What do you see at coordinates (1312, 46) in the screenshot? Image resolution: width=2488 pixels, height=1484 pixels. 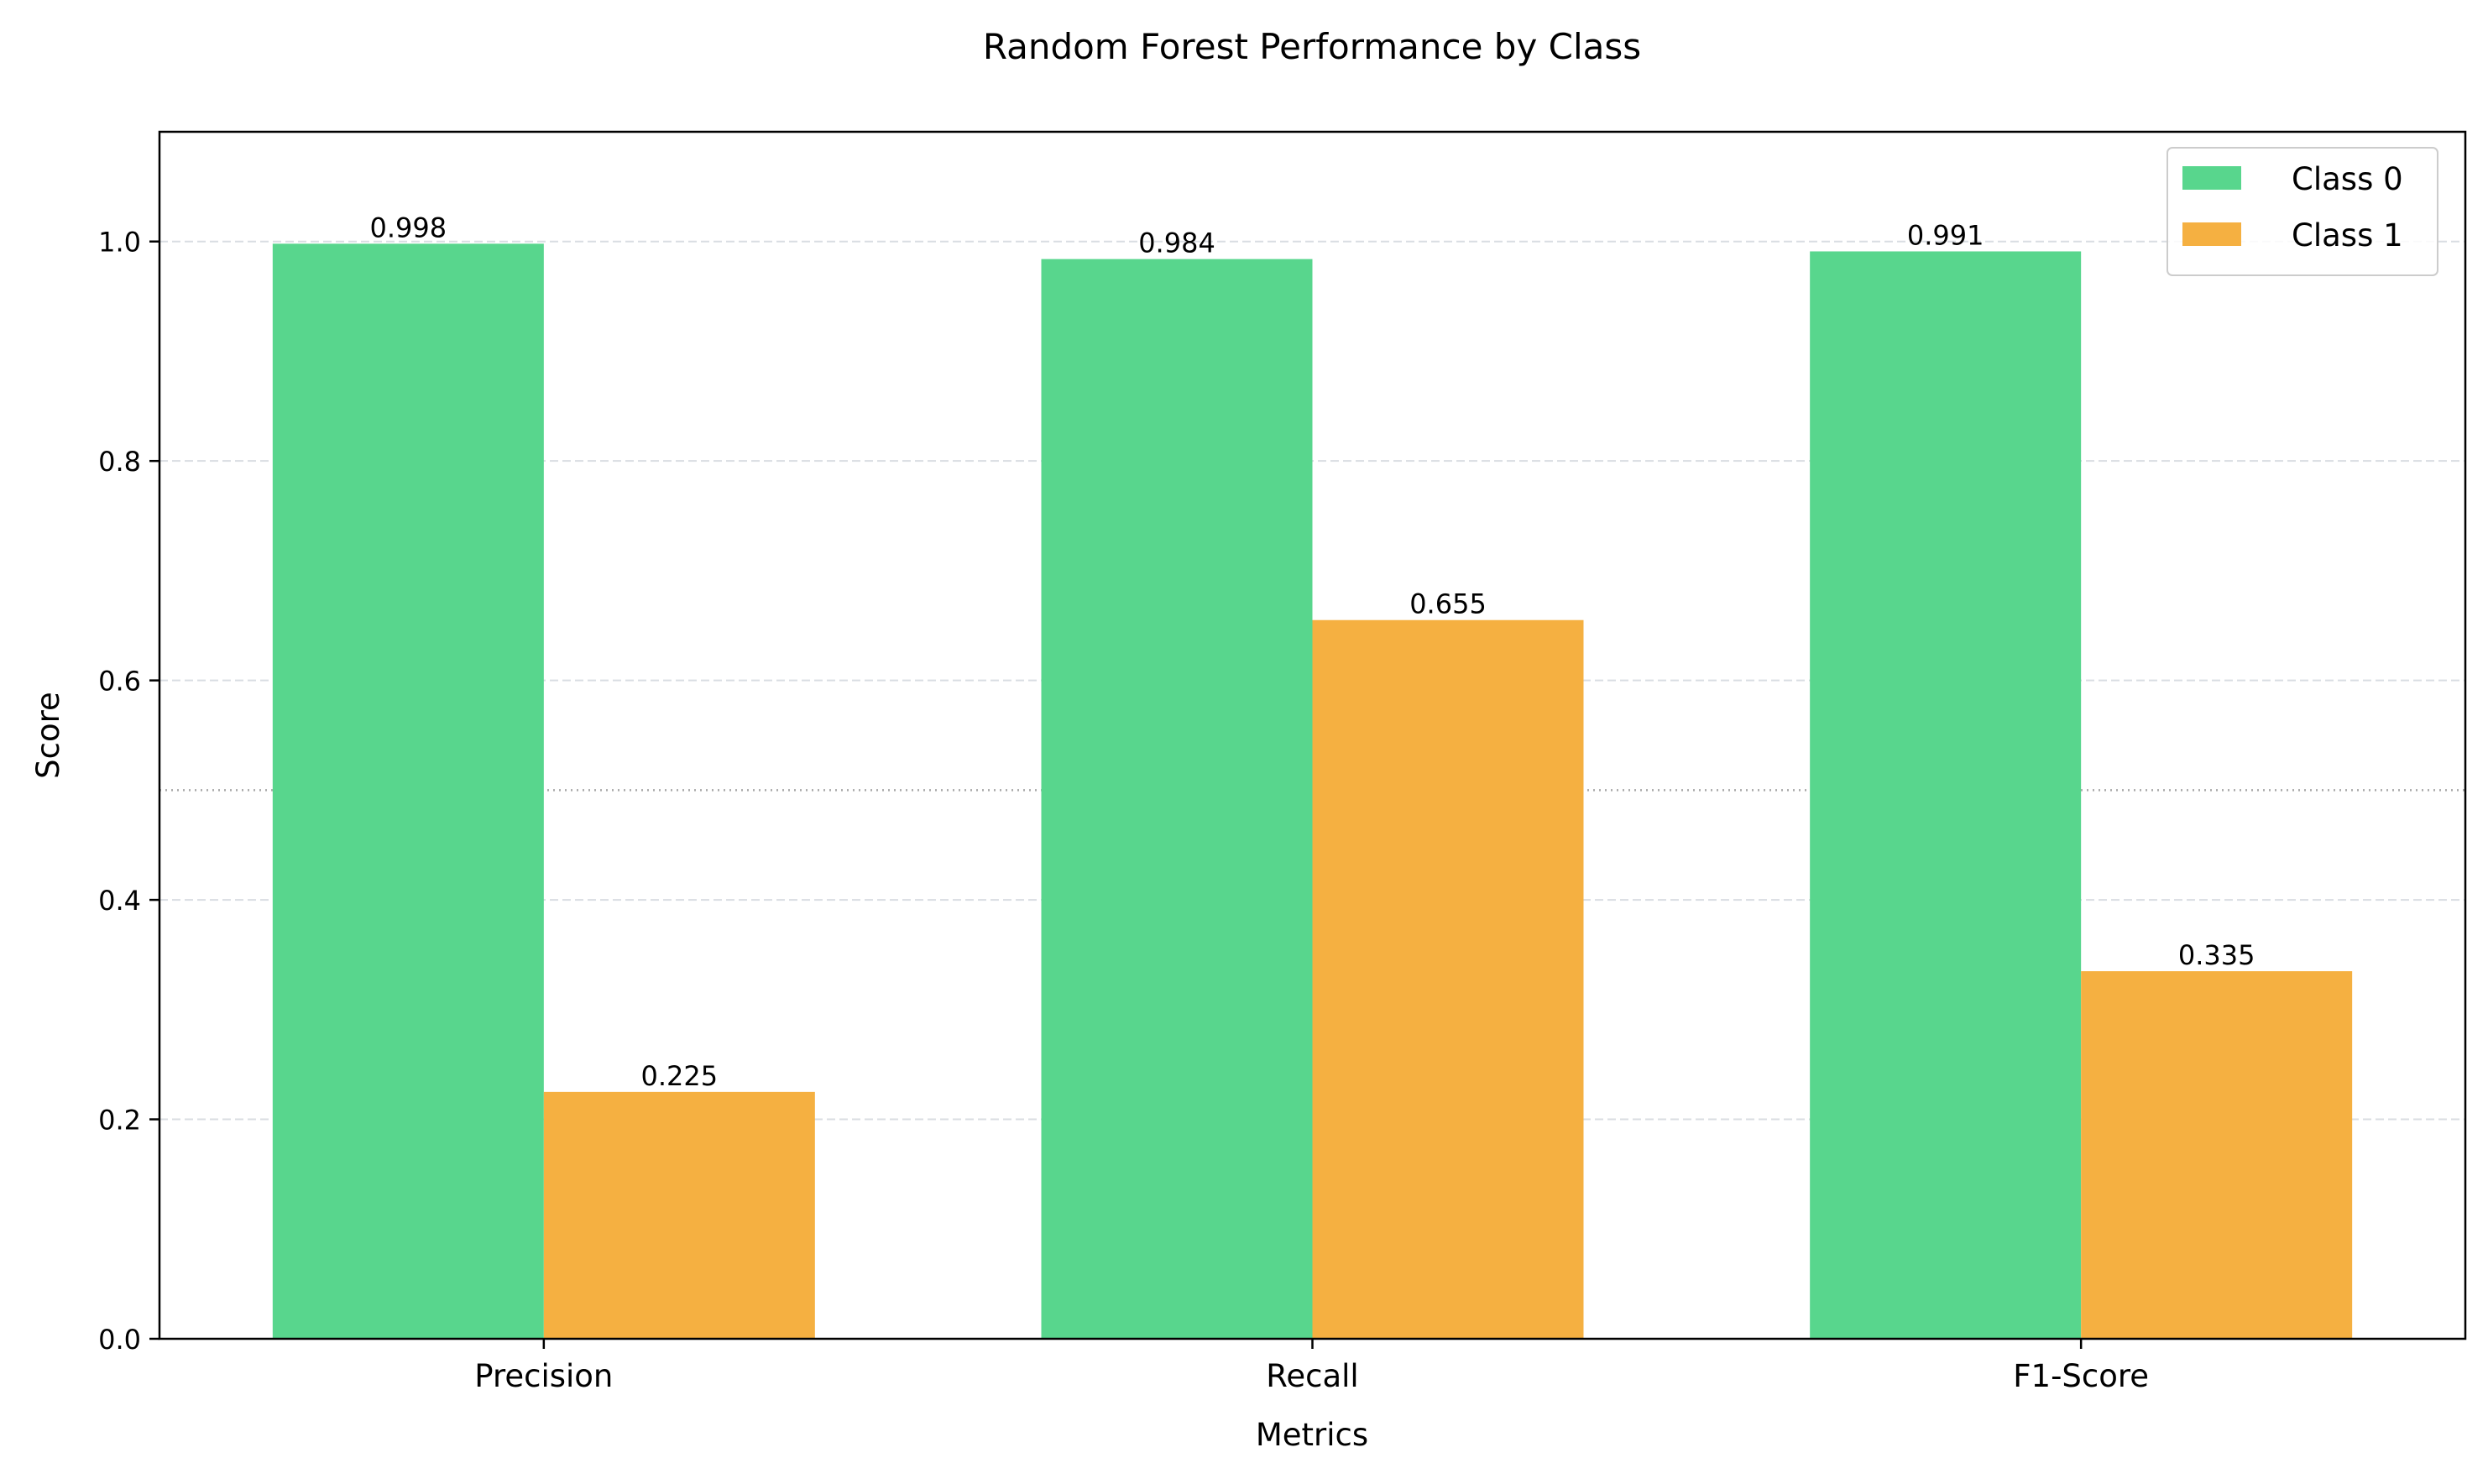 I see `chart-title: Random Forest Performance by Class` at bounding box center [1312, 46].